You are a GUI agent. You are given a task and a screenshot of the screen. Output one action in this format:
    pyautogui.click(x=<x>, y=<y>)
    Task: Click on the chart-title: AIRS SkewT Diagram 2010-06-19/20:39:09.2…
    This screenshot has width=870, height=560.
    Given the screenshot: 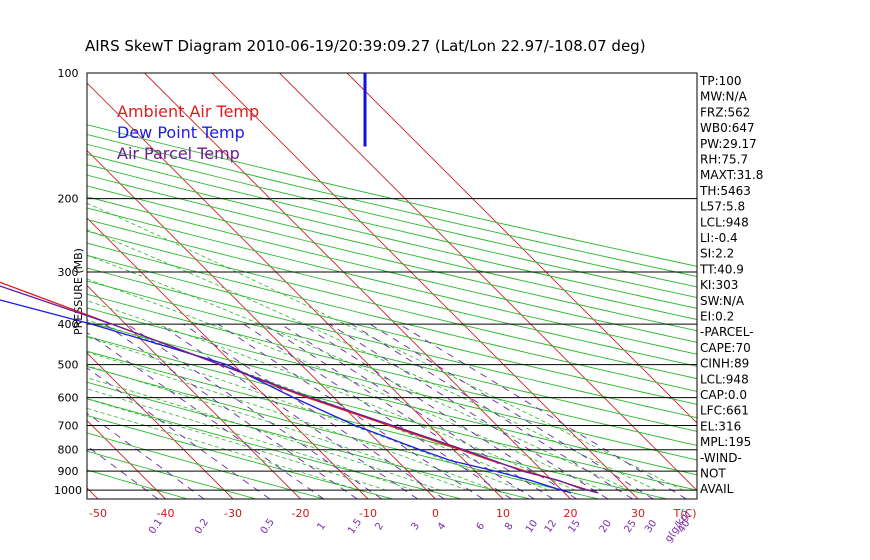 What is the action you would take?
    pyautogui.click(x=365, y=46)
    